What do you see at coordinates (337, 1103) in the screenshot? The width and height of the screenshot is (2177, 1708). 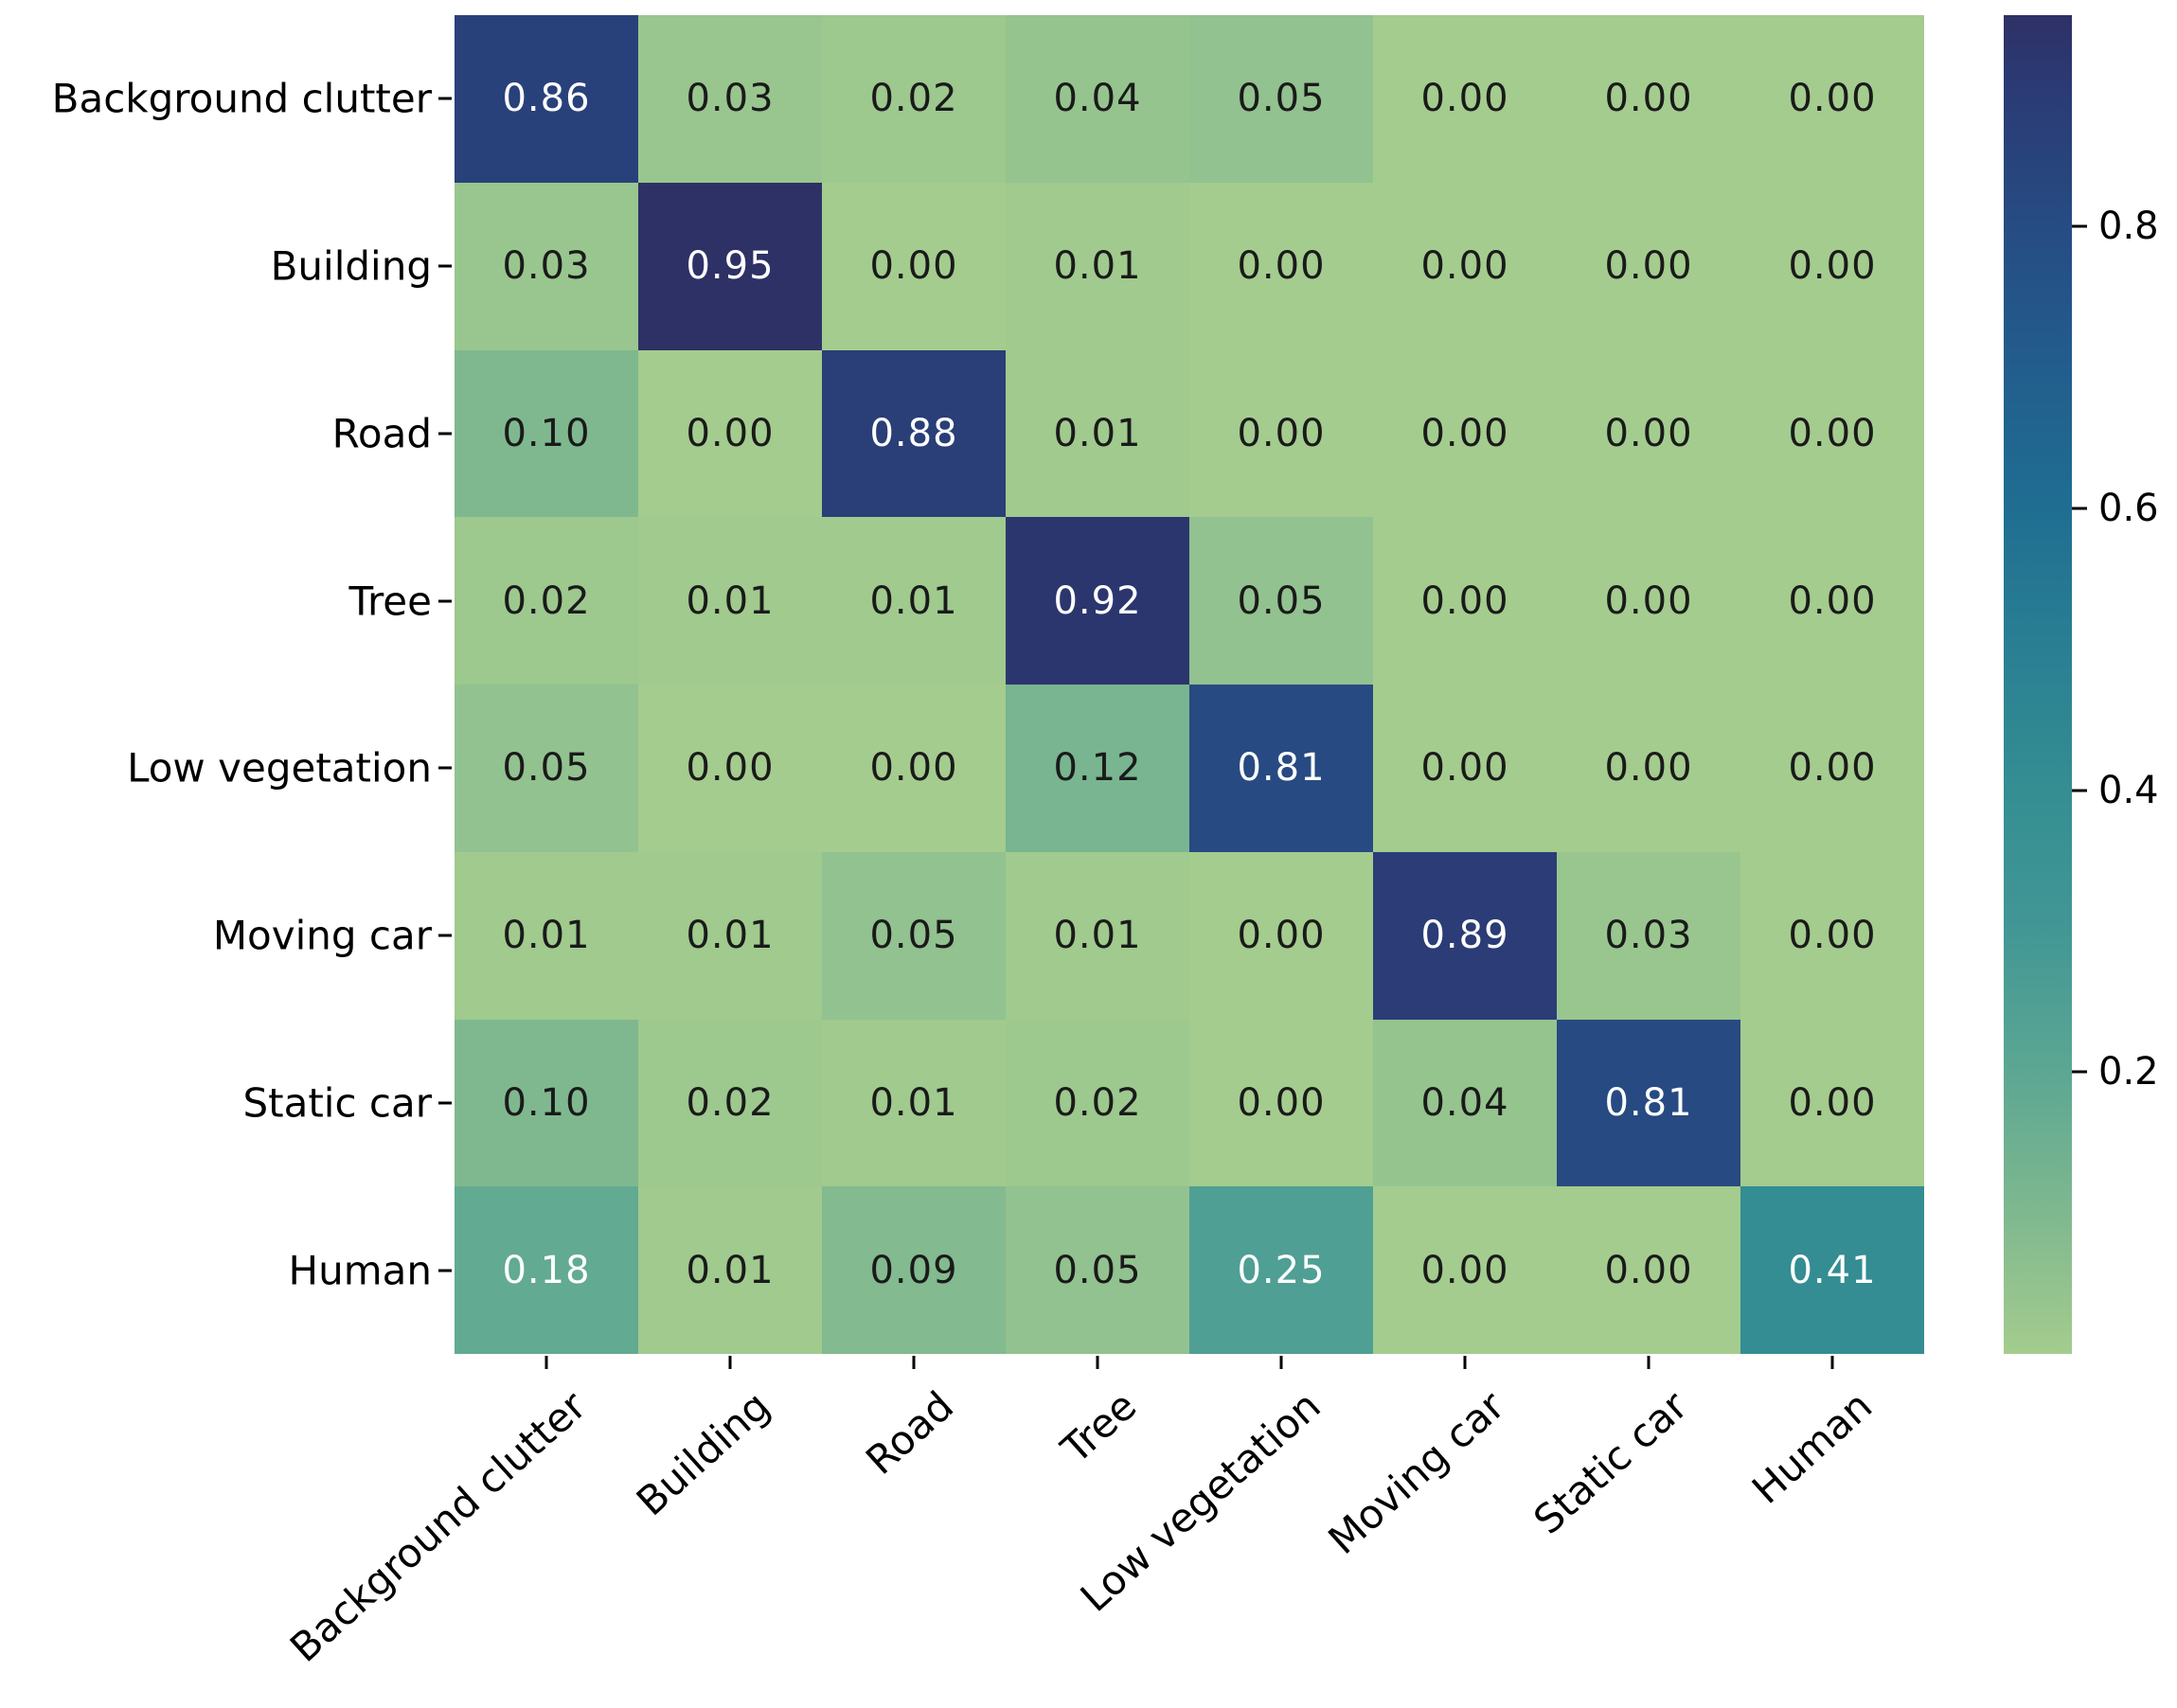 I see `y-tick-label: Static car` at bounding box center [337, 1103].